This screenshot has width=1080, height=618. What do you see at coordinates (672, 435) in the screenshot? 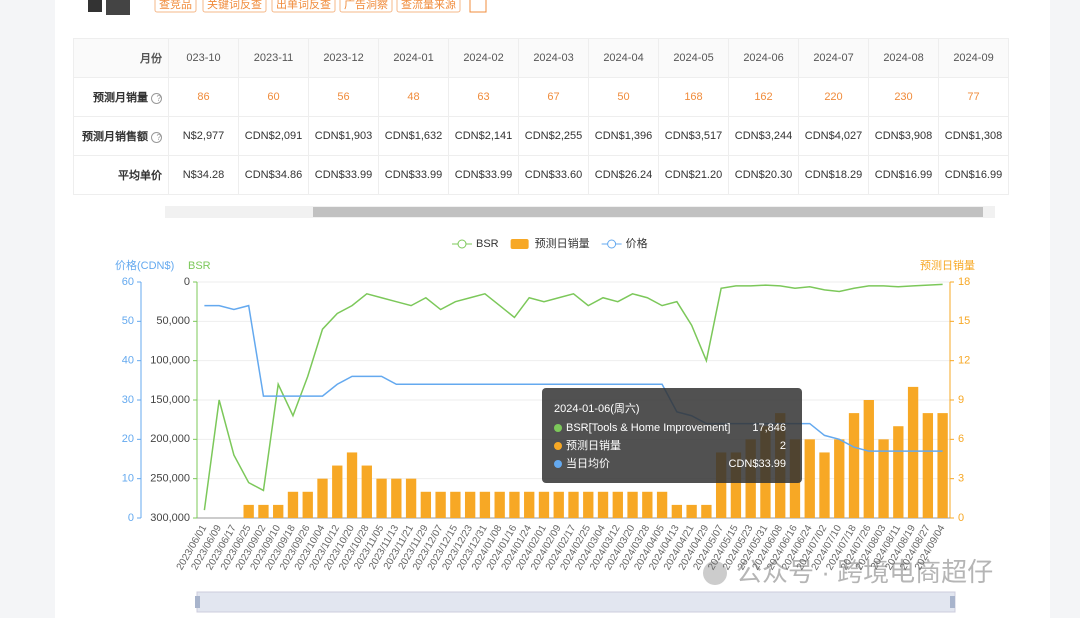
I see `tooltip` at bounding box center [672, 435].